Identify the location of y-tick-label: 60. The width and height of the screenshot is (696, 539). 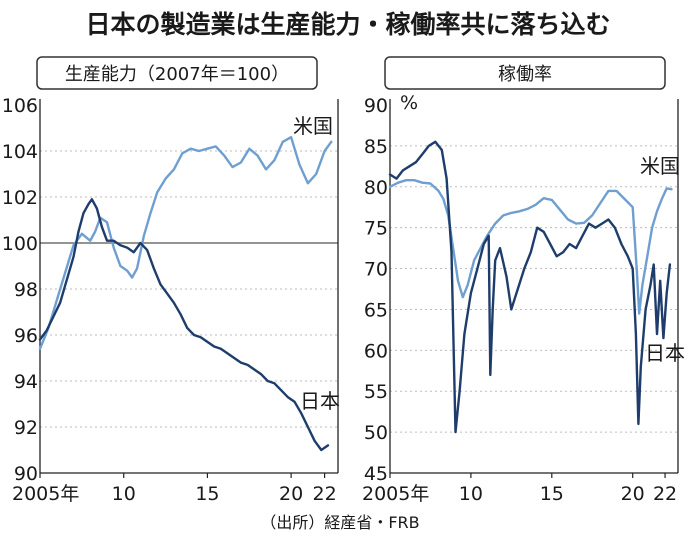
(376, 351).